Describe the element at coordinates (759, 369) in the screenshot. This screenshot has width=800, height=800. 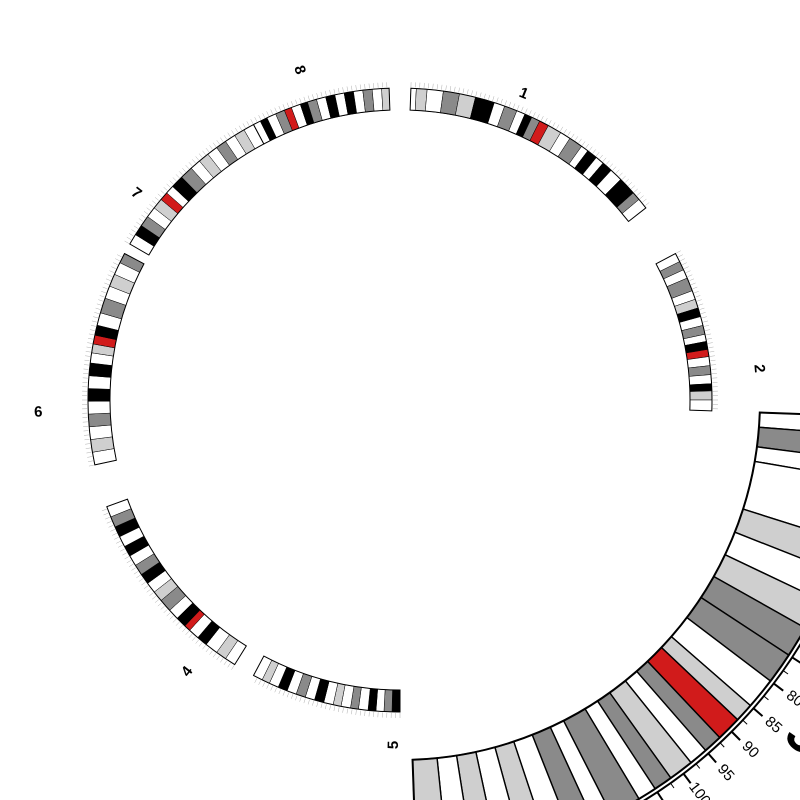
I see `chromosome-label: 2` at that location.